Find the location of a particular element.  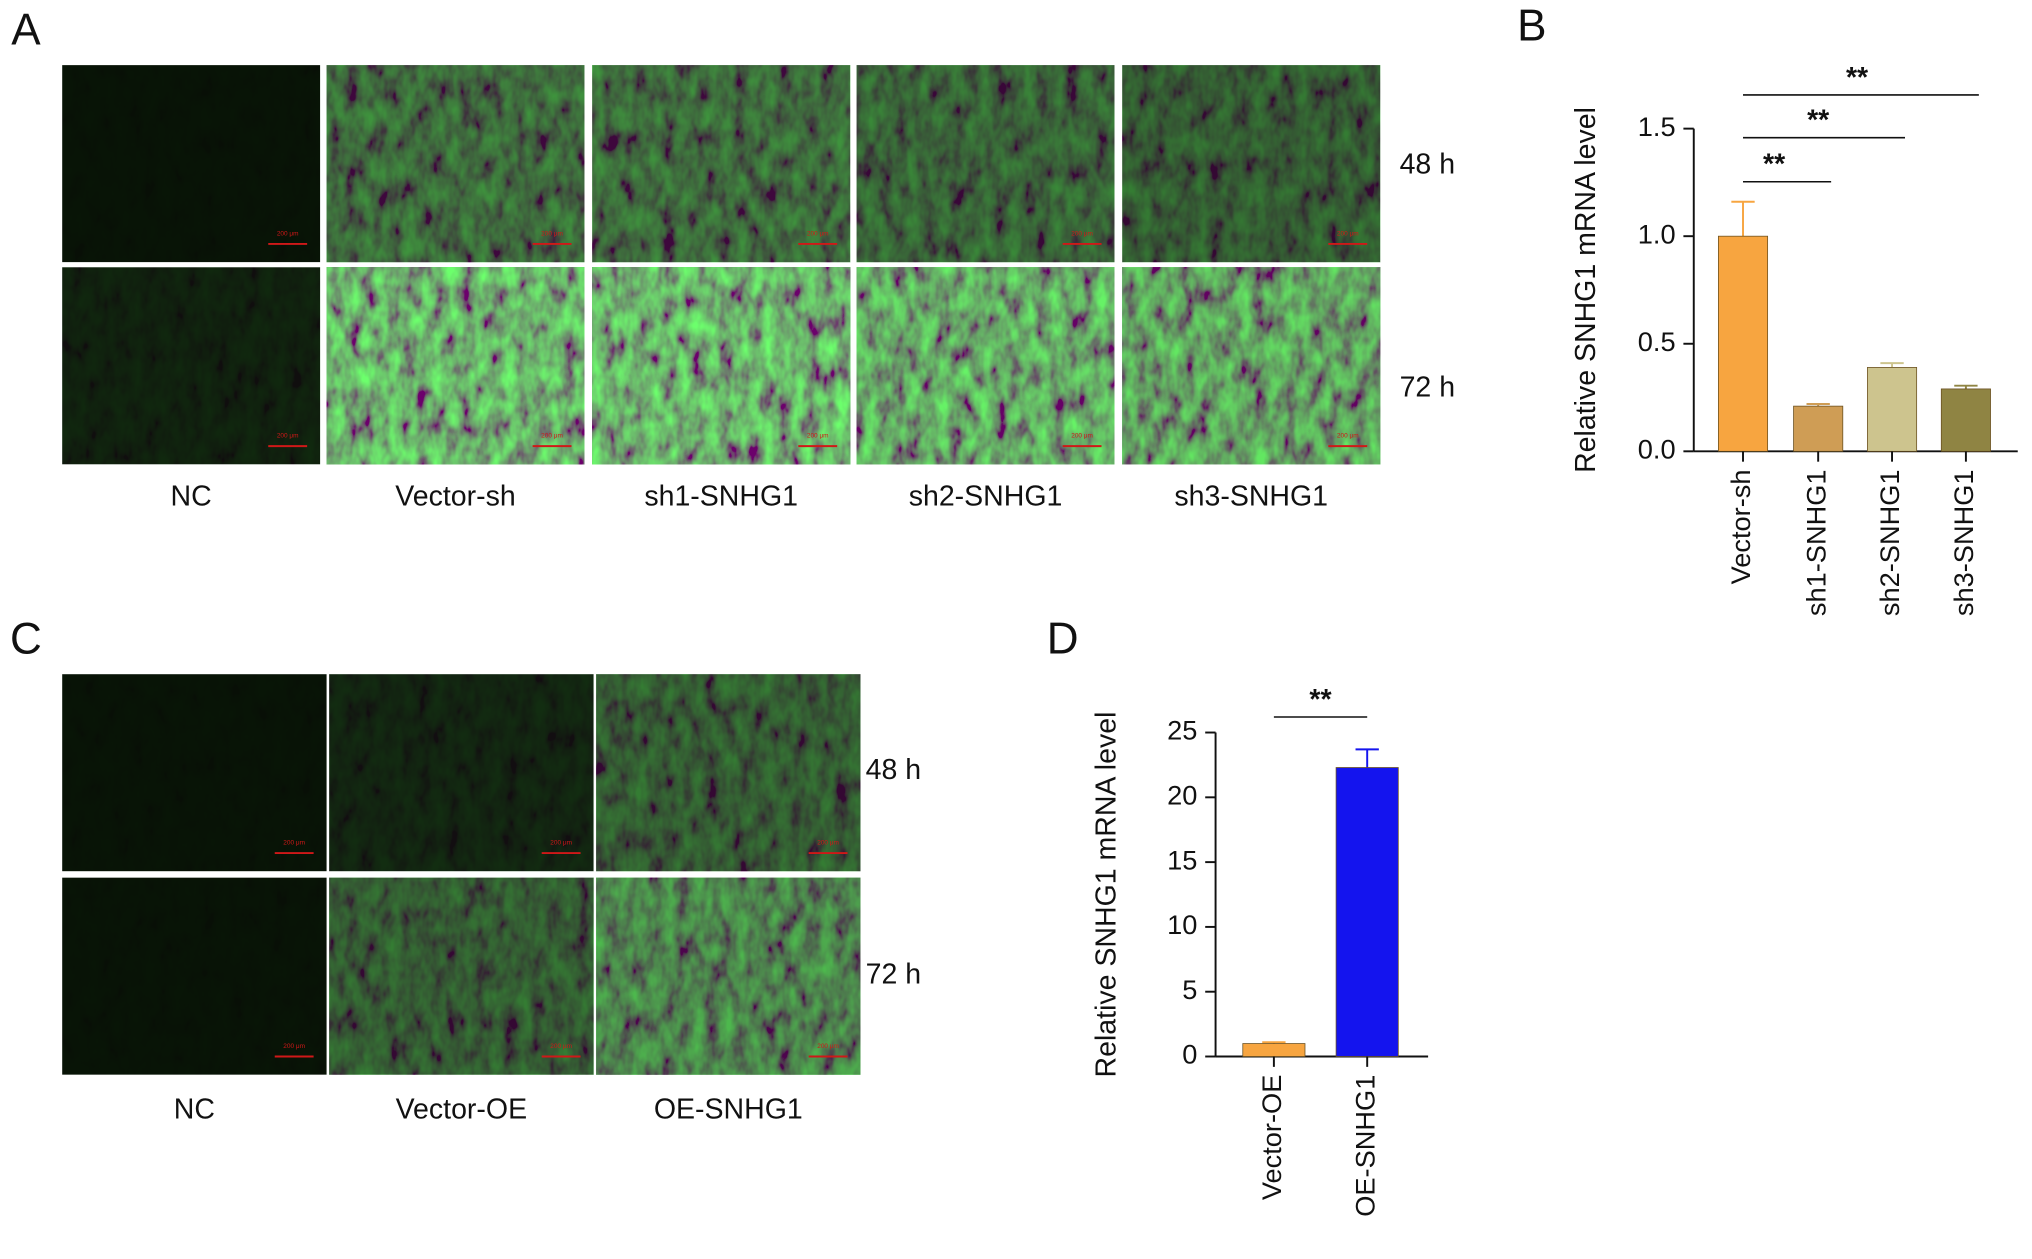

x-tick-label: sh1-SNHG1 is located at coordinates (1815, 542).